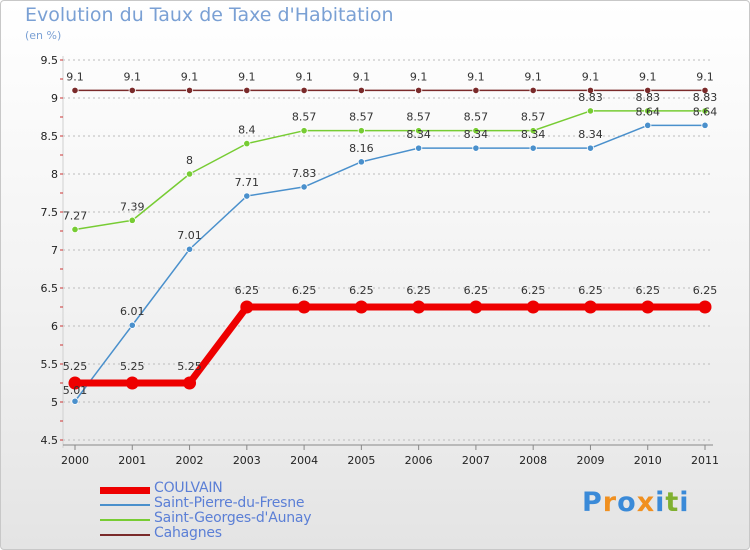 This screenshot has height=550, width=750. What do you see at coordinates (705, 460) in the screenshot?
I see `x-tick-label: 2011` at bounding box center [705, 460].